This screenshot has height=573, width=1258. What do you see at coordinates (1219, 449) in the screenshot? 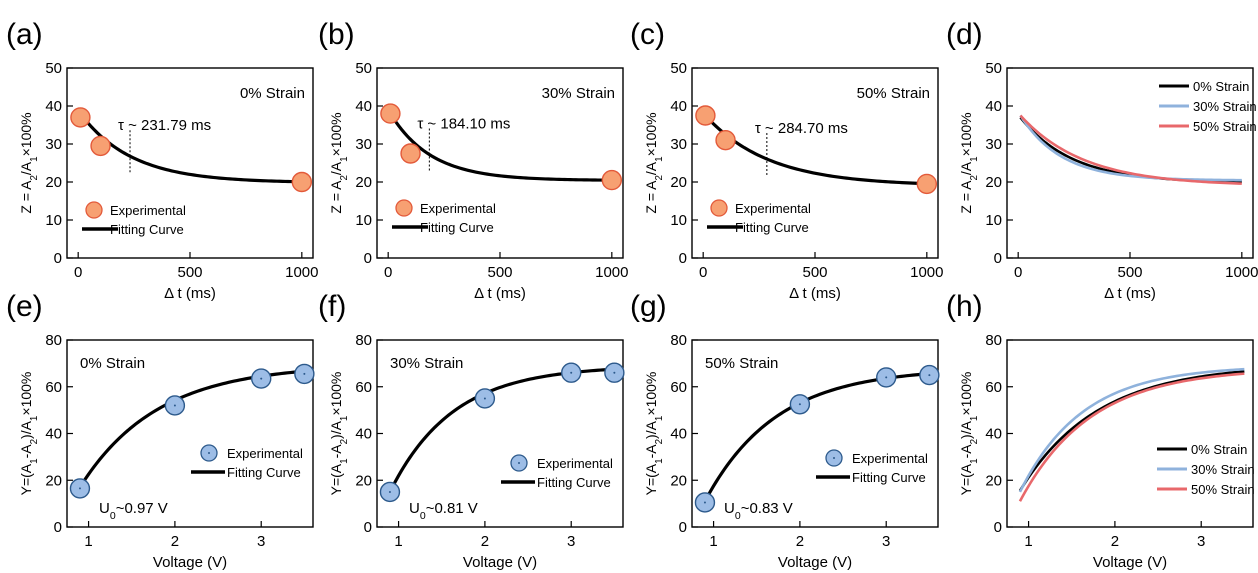
I see `legend-label: 0% Strain` at bounding box center [1219, 449].